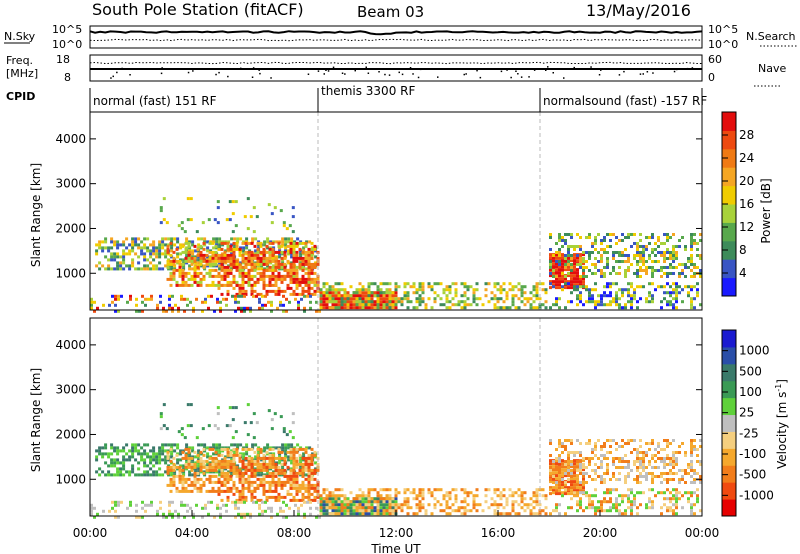  What do you see at coordinates (395, 548) in the screenshot?
I see `x-axis-label: Time UT` at bounding box center [395, 548].